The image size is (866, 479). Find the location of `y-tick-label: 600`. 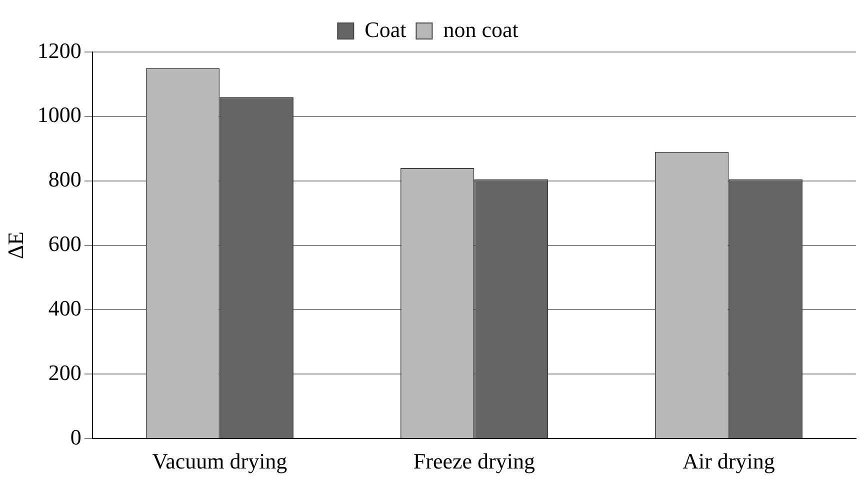

y-tick-label: 600 is located at coordinates (65, 243).